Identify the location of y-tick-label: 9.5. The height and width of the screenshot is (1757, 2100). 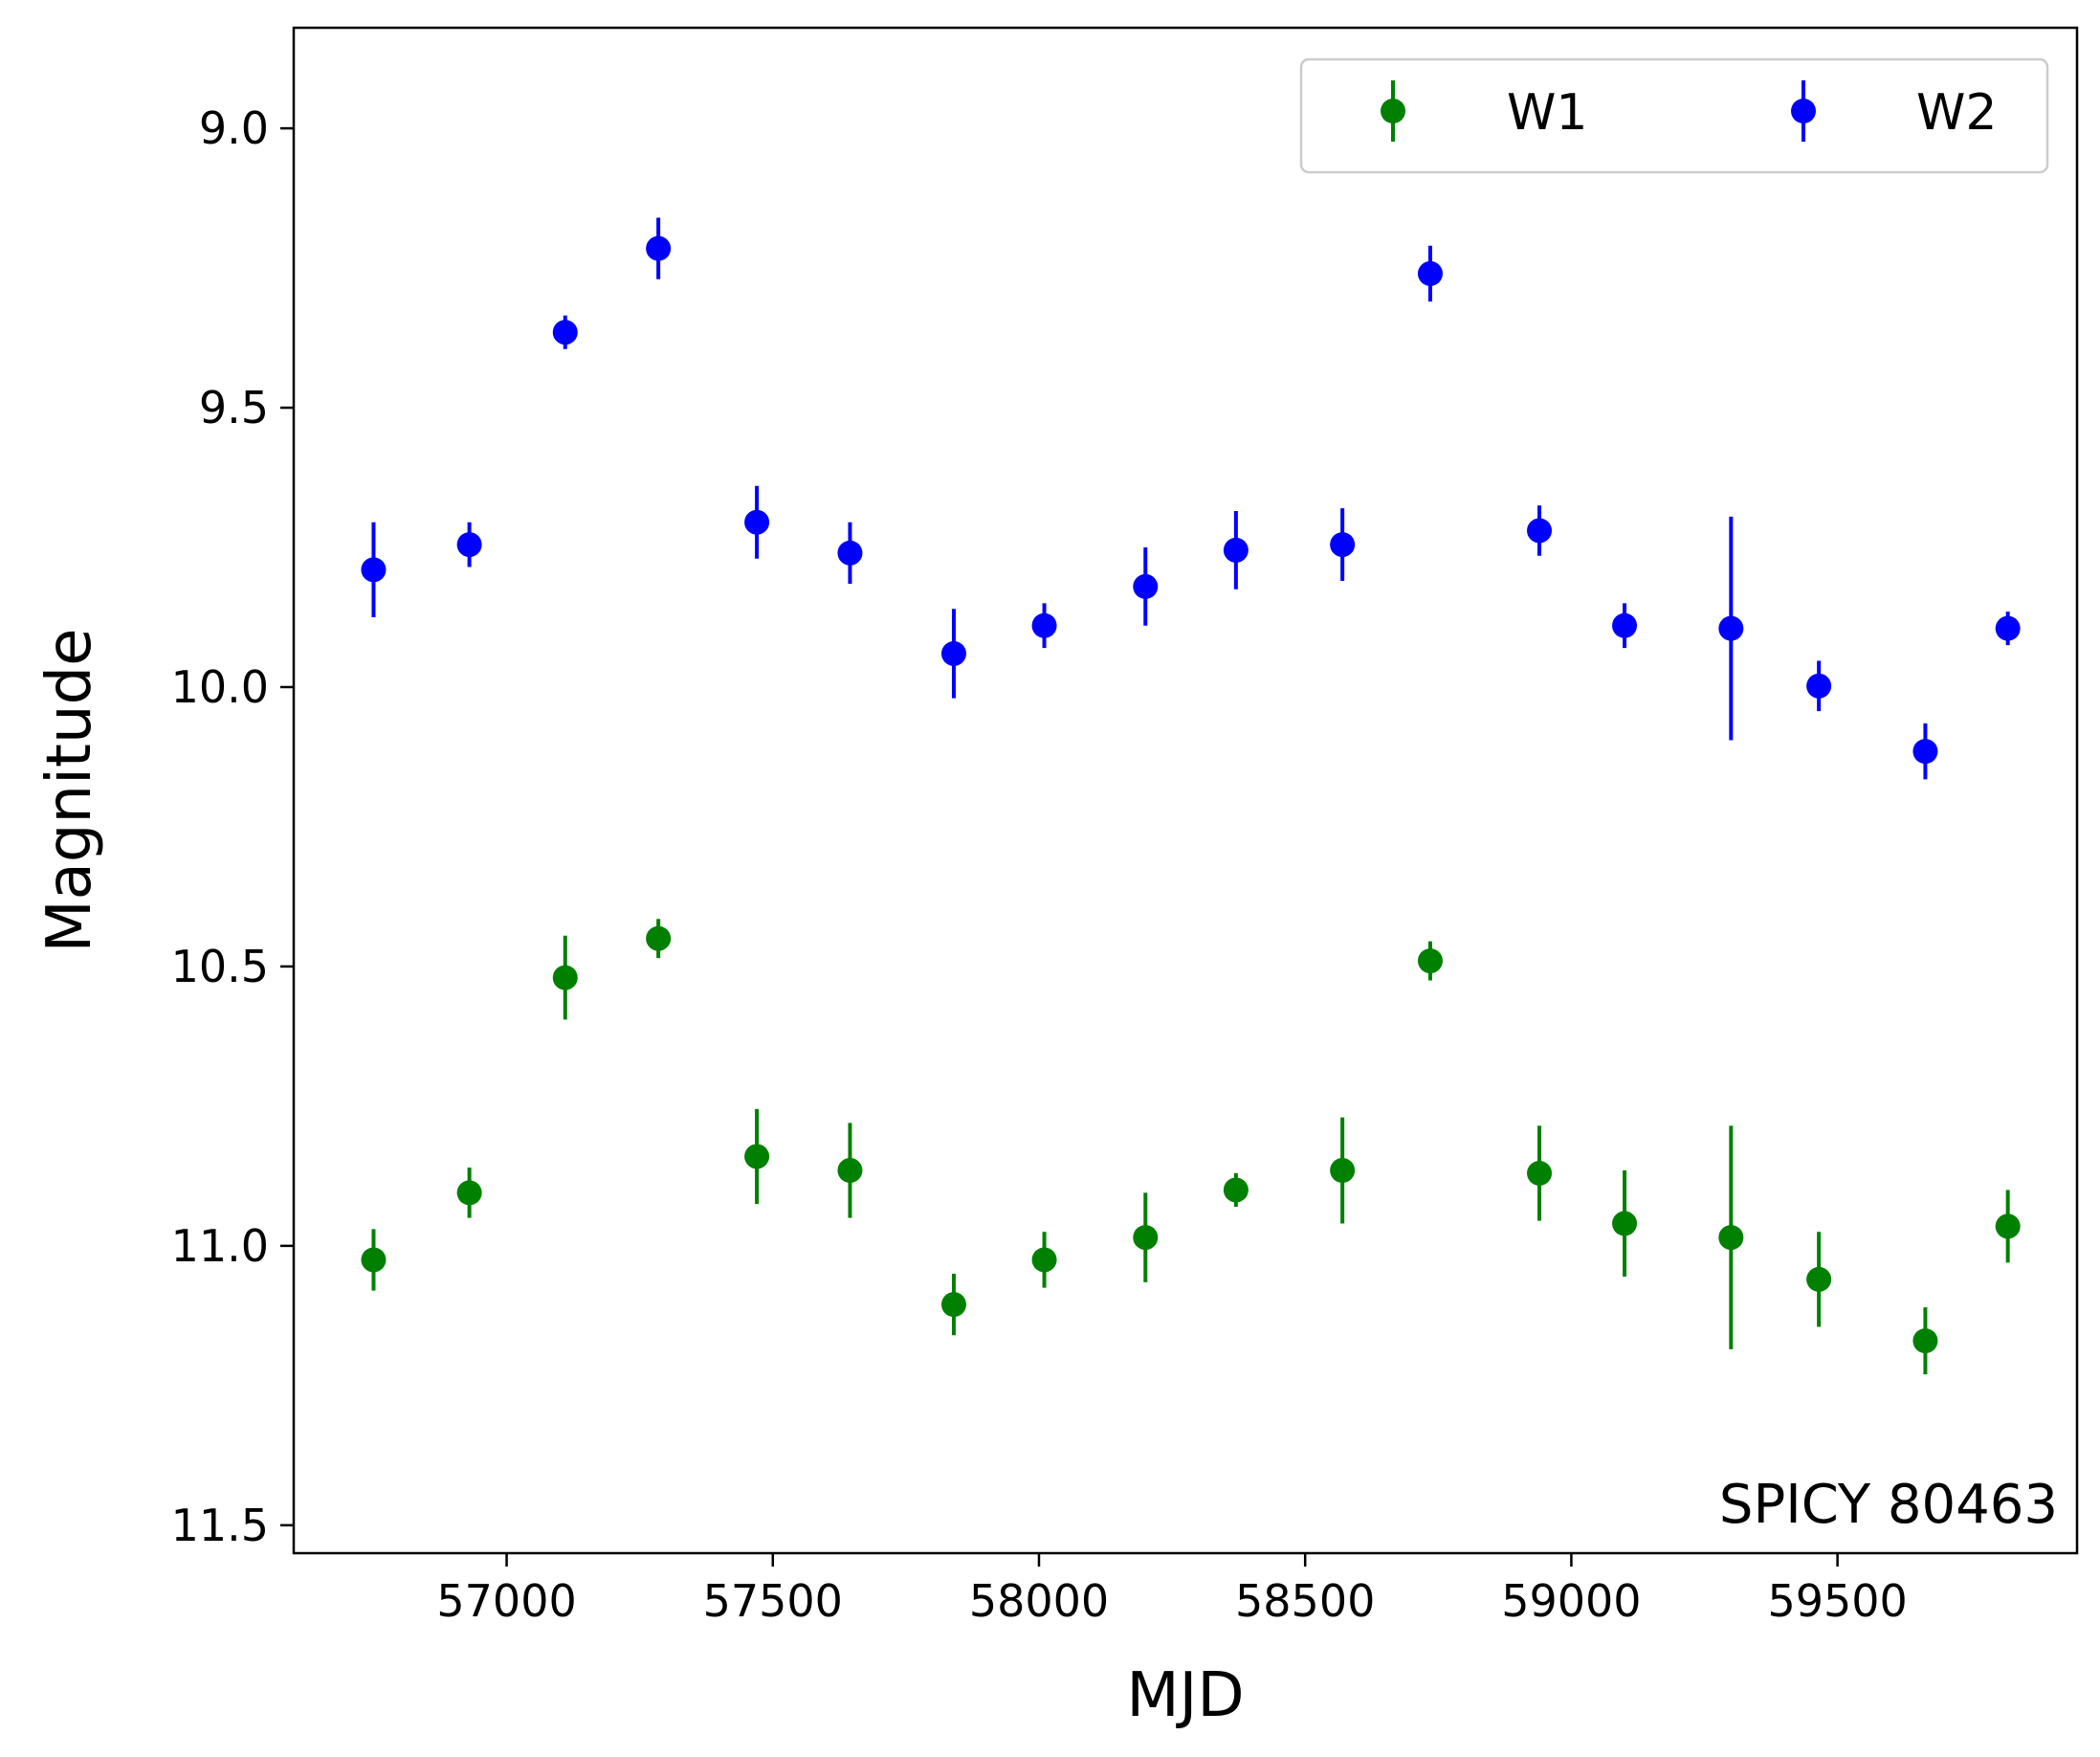
(234, 408).